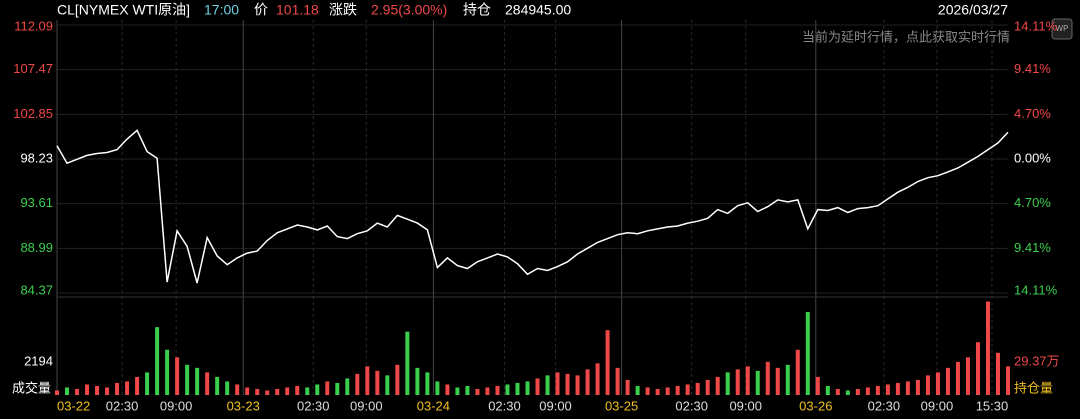 Image resolution: width=1080 pixels, height=419 pixels. What do you see at coordinates (221, 10) in the screenshot?
I see `time: 17:00` at bounding box center [221, 10].